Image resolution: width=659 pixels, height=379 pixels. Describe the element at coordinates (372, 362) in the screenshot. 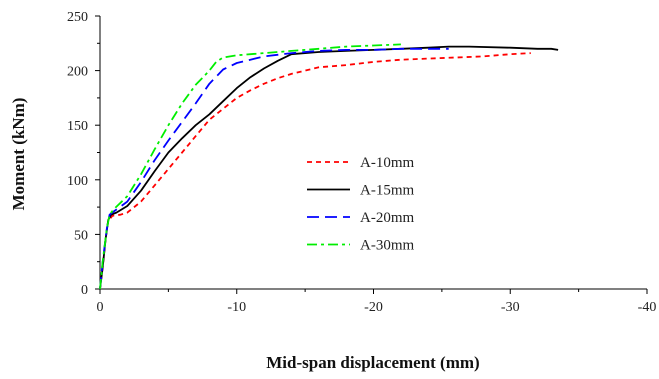

I see `x-axis-title: Mid-span displacement (mm)` at that location.